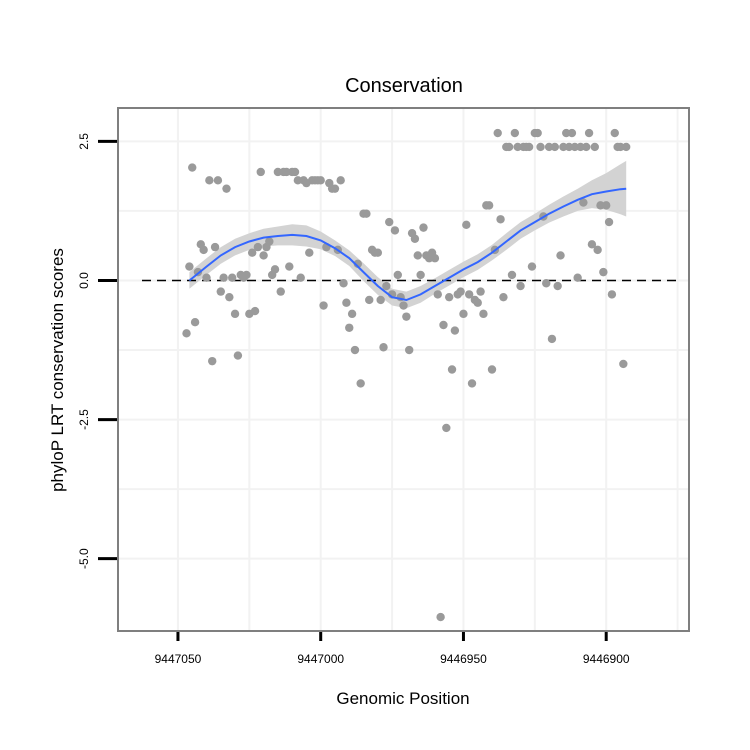 The image size is (750, 750). What do you see at coordinates (97, 351) in the screenshot?
I see `y-axis: -5.0 -2.5 0.0 2.5` at bounding box center [97, 351].